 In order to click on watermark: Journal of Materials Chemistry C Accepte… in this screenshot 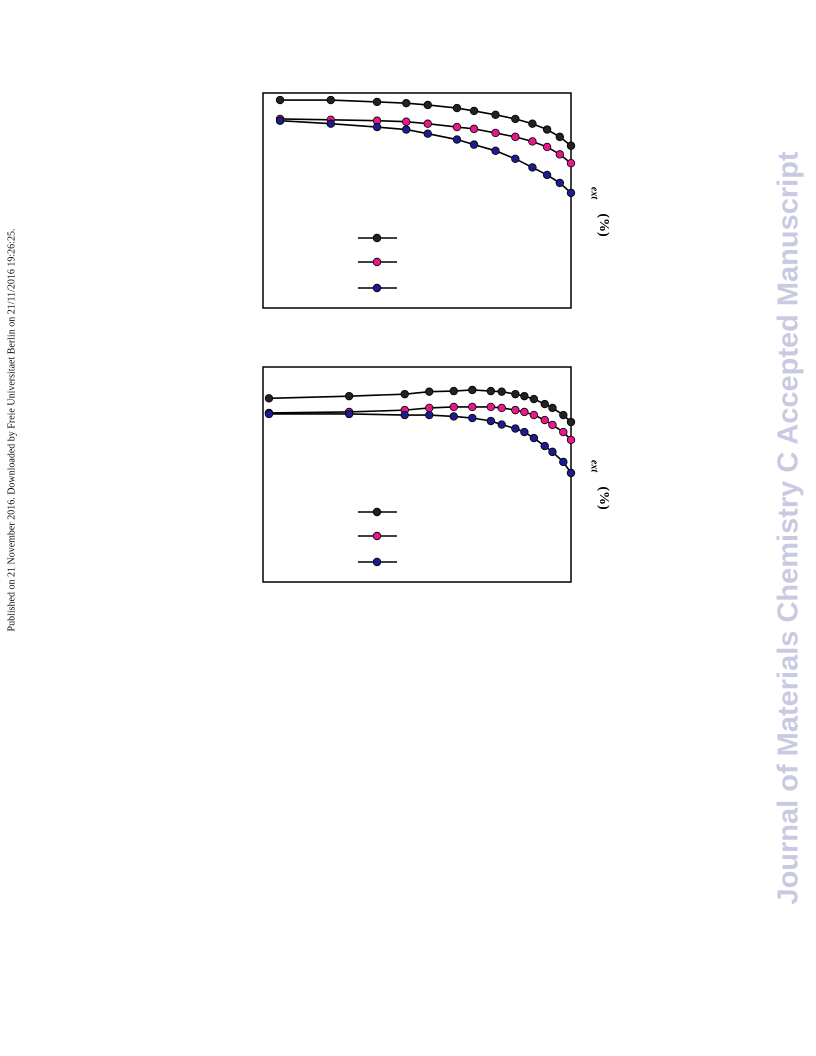, I will do `click(789, 527)`.